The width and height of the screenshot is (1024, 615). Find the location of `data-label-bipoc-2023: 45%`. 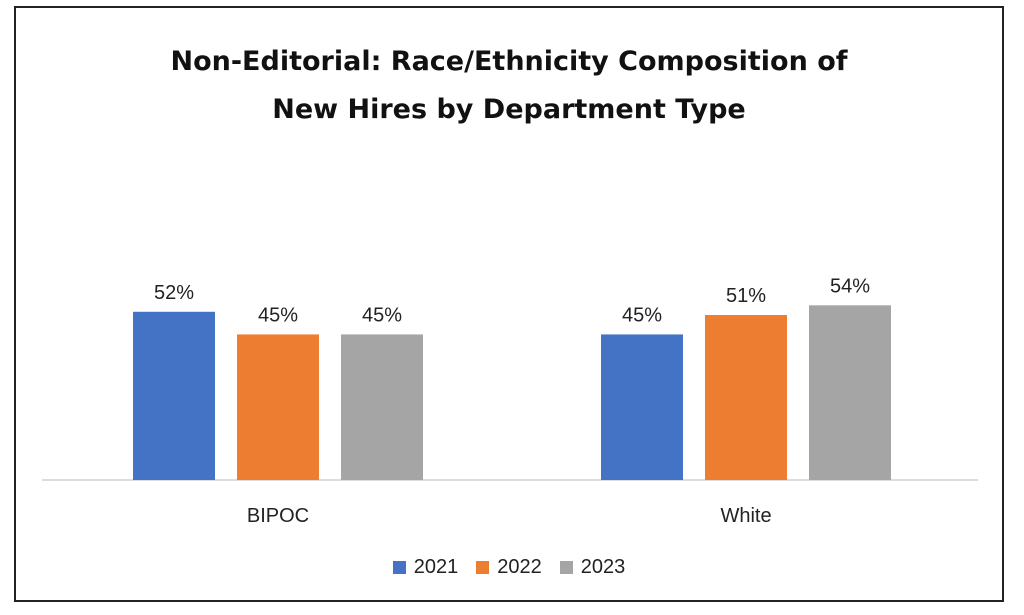

data-label-bipoc-2023: 45% is located at coordinates (382, 315).